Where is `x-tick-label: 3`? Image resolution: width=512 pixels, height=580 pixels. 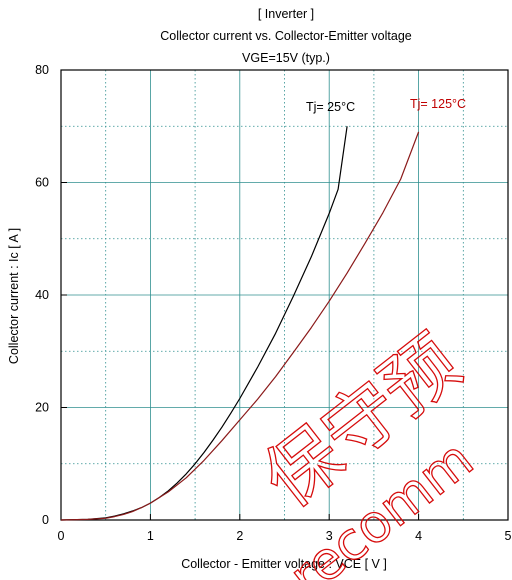 x-tick-label: 3 is located at coordinates (329, 536).